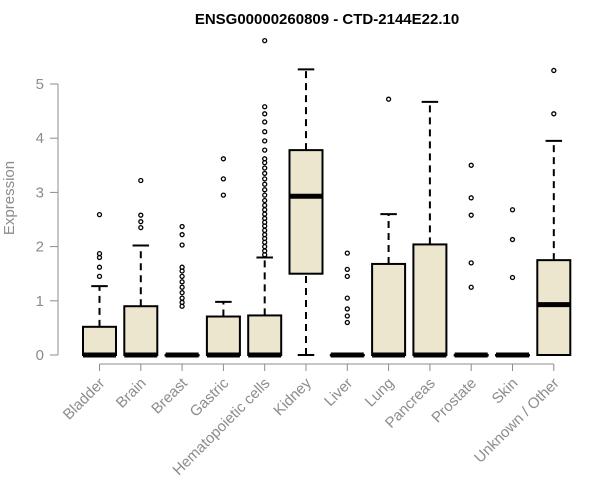  Describe the element at coordinates (505, 391) in the screenshot. I see `x-tick-label: Skin` at that location.